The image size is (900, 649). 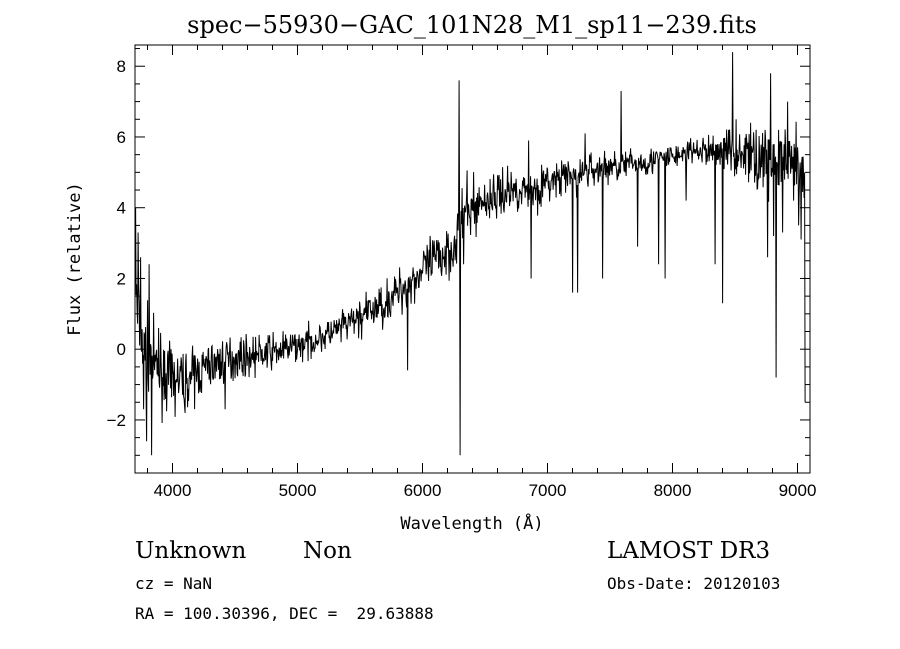 What do you see at coordinates (689, 551) in the screenshot?
I see `survey-name: LAMOST DR3` at bounding box center [689, 551].